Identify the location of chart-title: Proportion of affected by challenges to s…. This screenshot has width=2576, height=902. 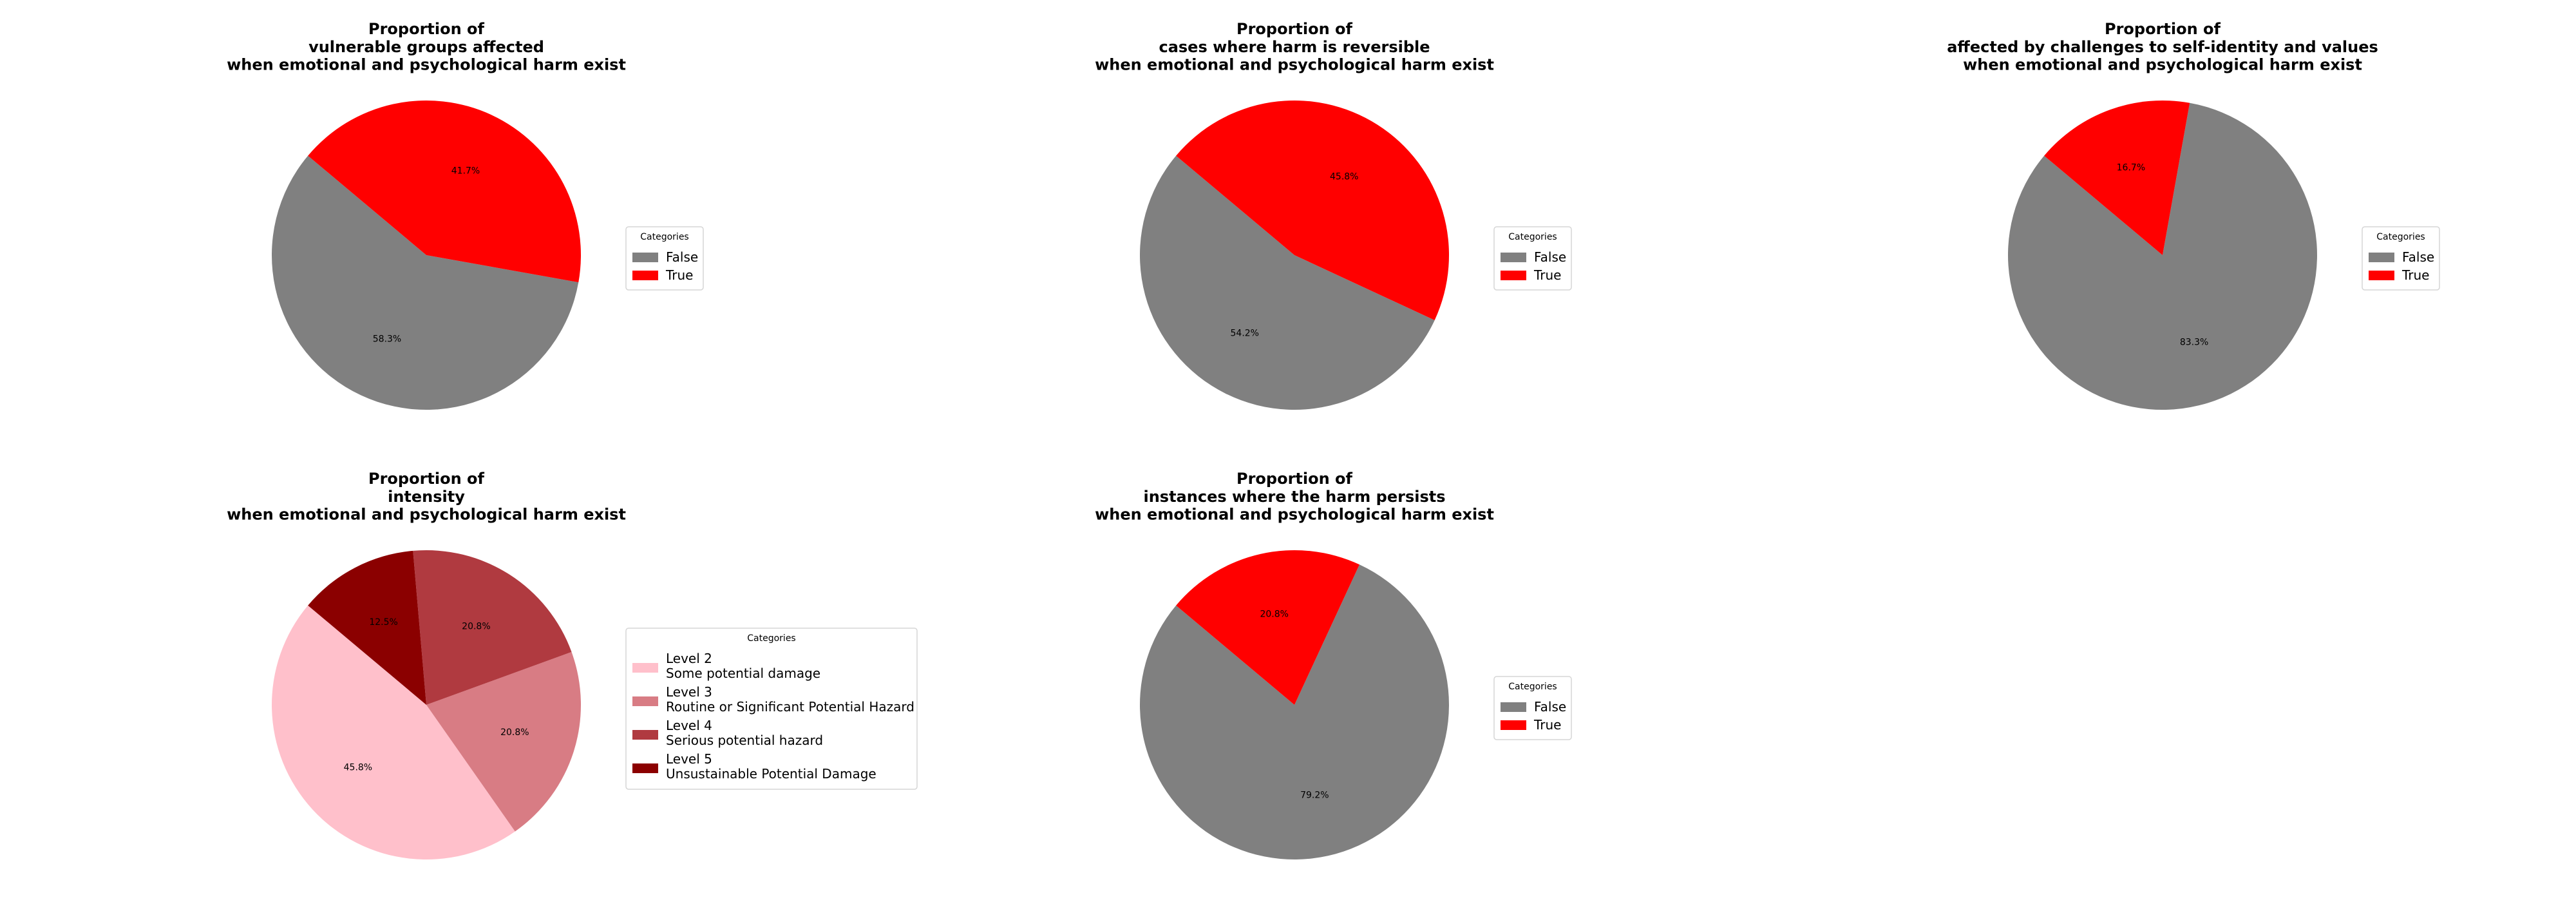
(2163, 46).